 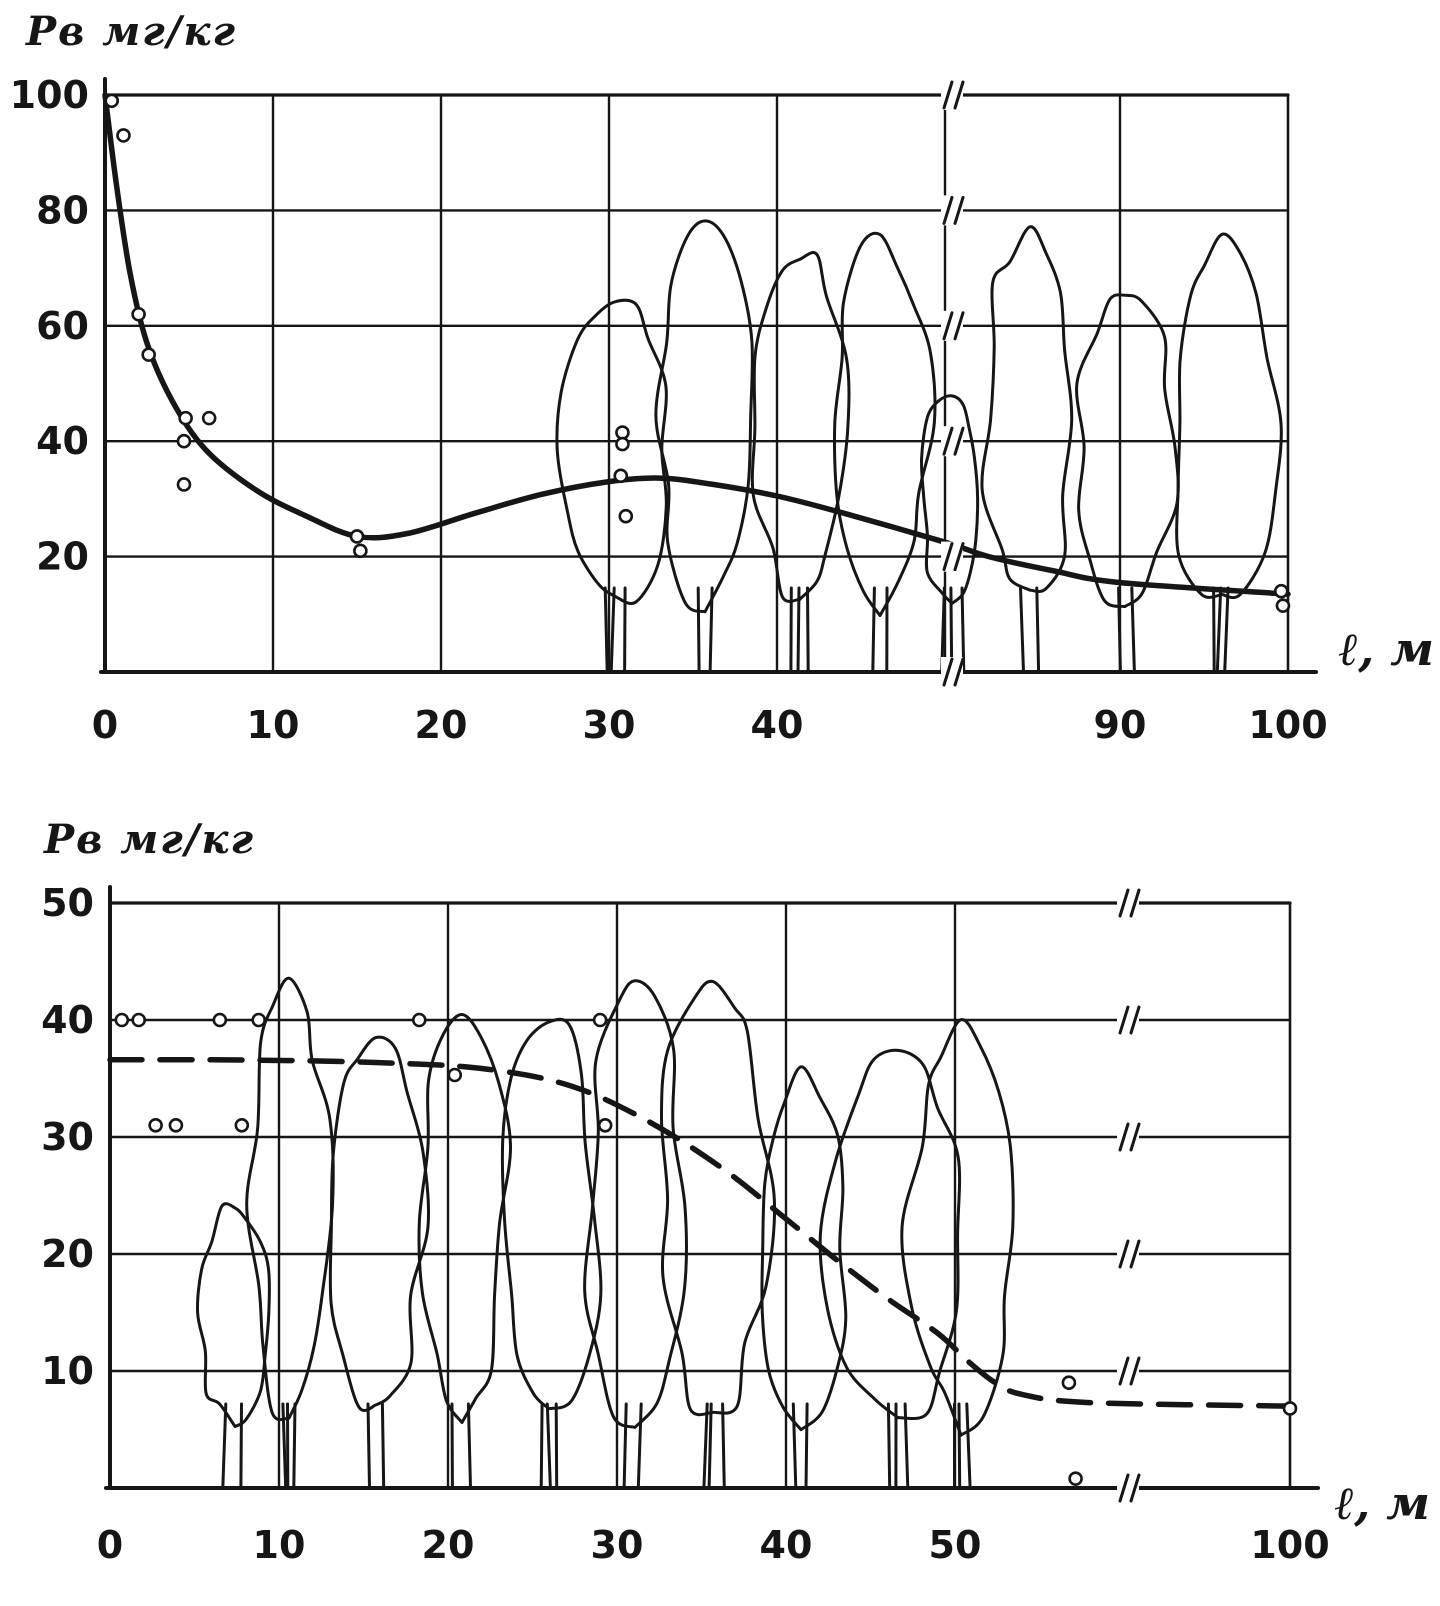 I want to click on svg-text: 60, so click(x=62, y=326).